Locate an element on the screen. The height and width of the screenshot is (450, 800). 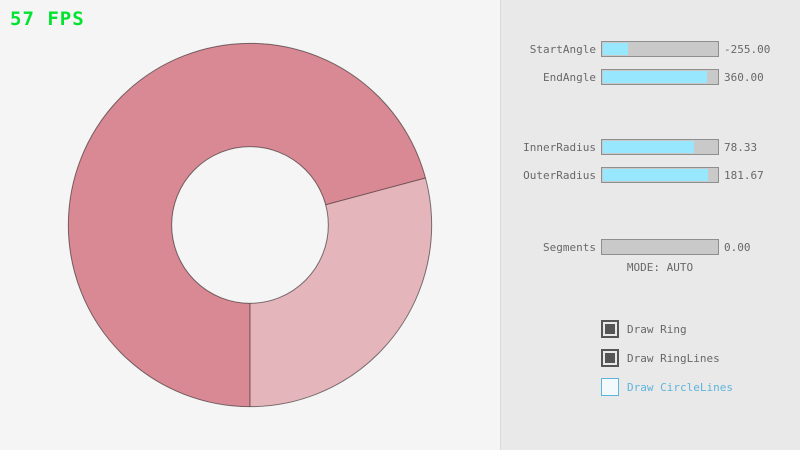
fps-counter: 57 FPS is located at coordinates (47, 19).